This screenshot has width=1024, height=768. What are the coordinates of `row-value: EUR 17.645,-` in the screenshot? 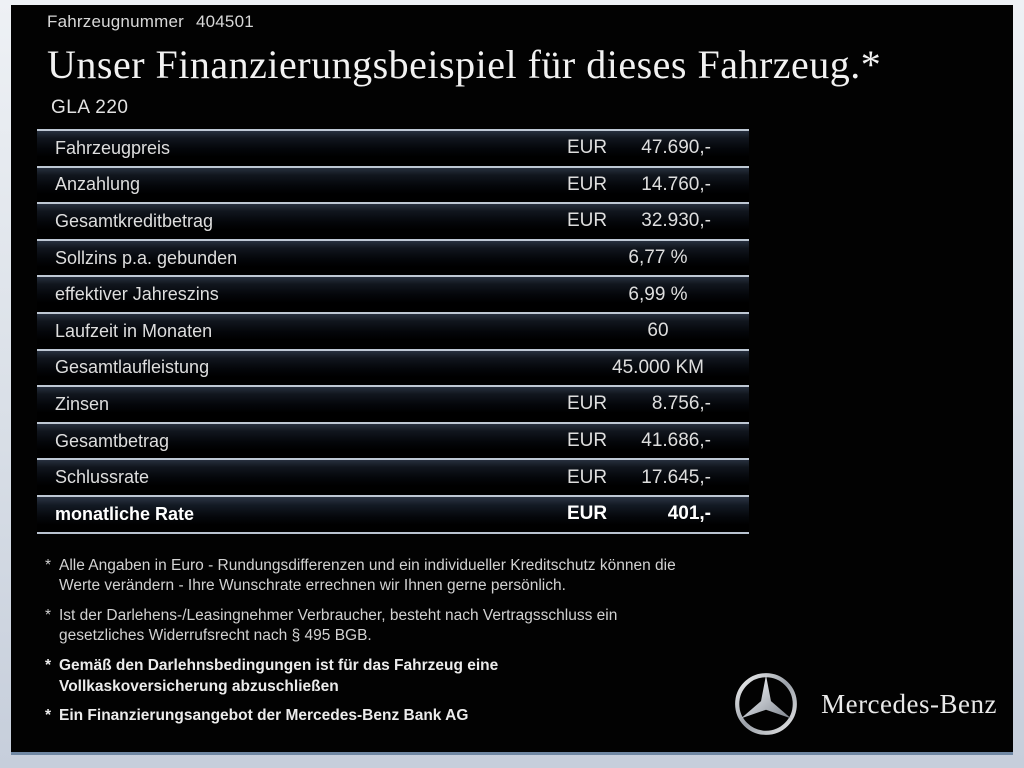 It's located at (658, 478).